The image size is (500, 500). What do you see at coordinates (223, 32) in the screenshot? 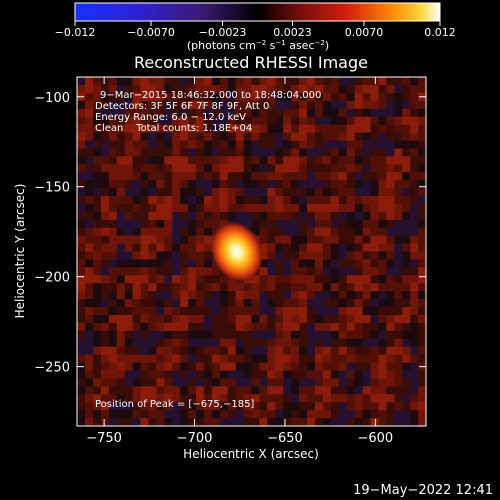
I see `colorbar-tick-label: −0.0023` at bounding box center [223, 32].